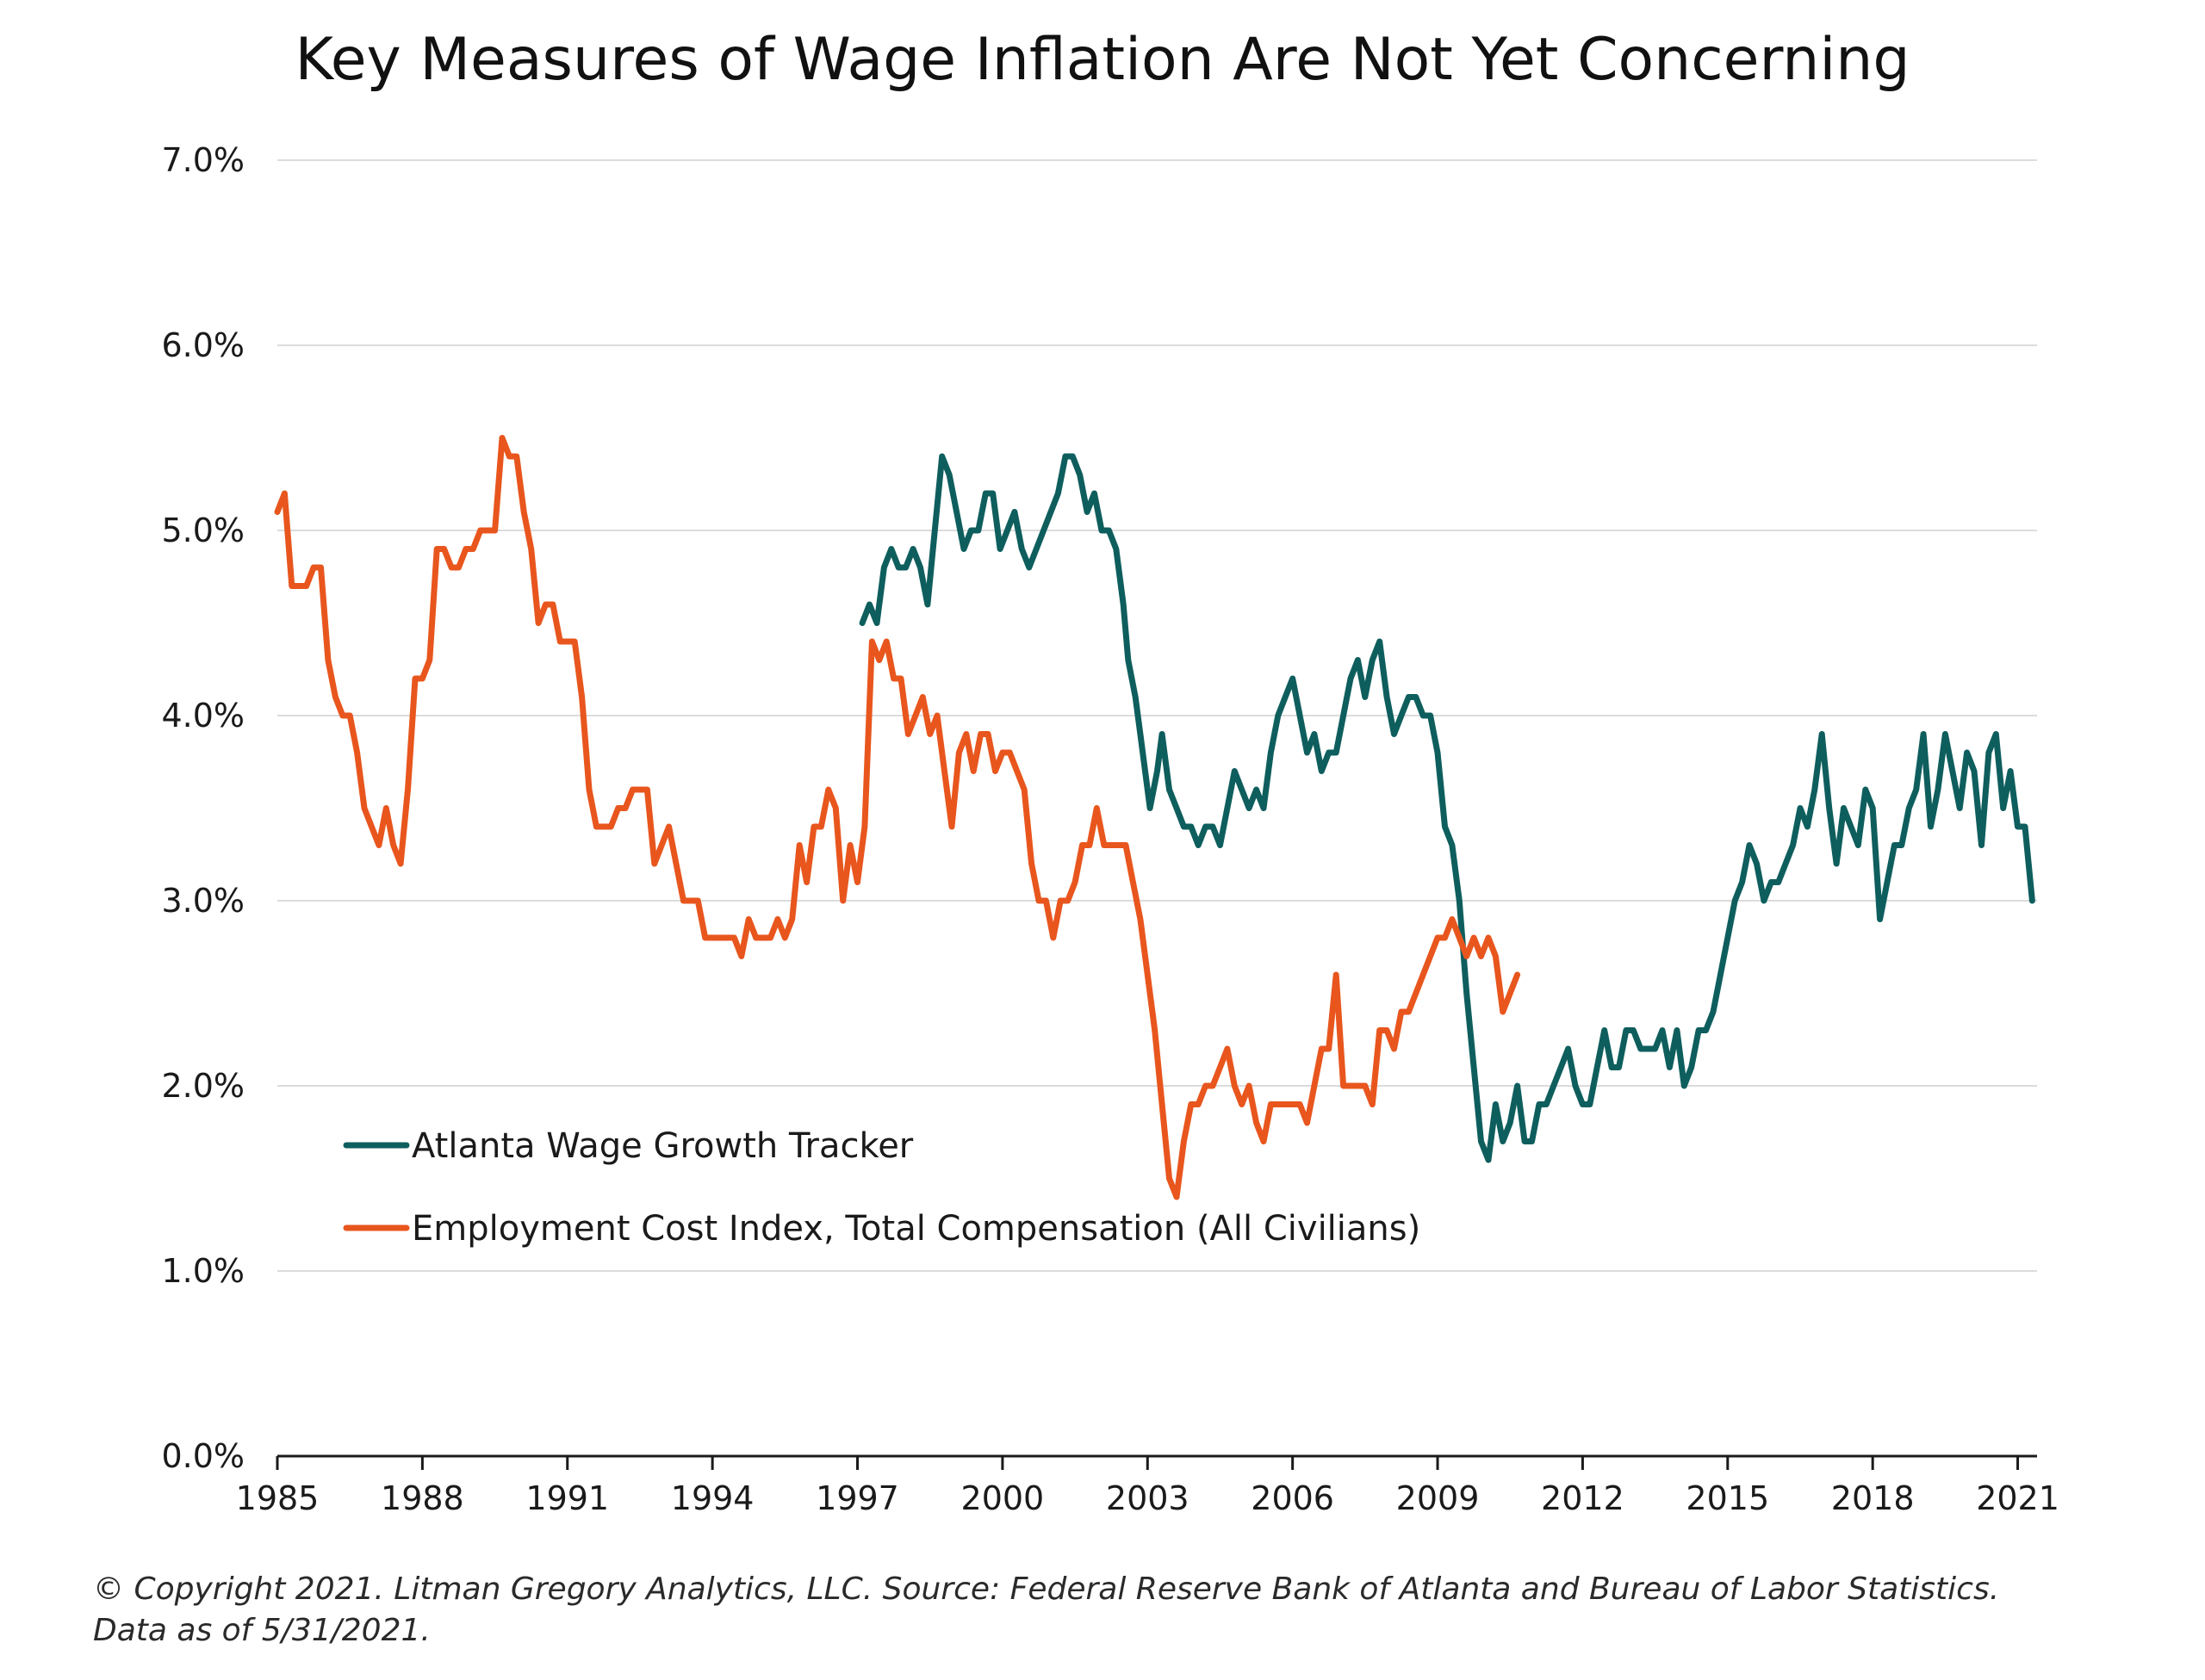  What do you see at coordinates (262, 1631) in the screenshot?
I see `data-date-line: Data as of 5/31/2021.` at bounding box center [262, 1631].